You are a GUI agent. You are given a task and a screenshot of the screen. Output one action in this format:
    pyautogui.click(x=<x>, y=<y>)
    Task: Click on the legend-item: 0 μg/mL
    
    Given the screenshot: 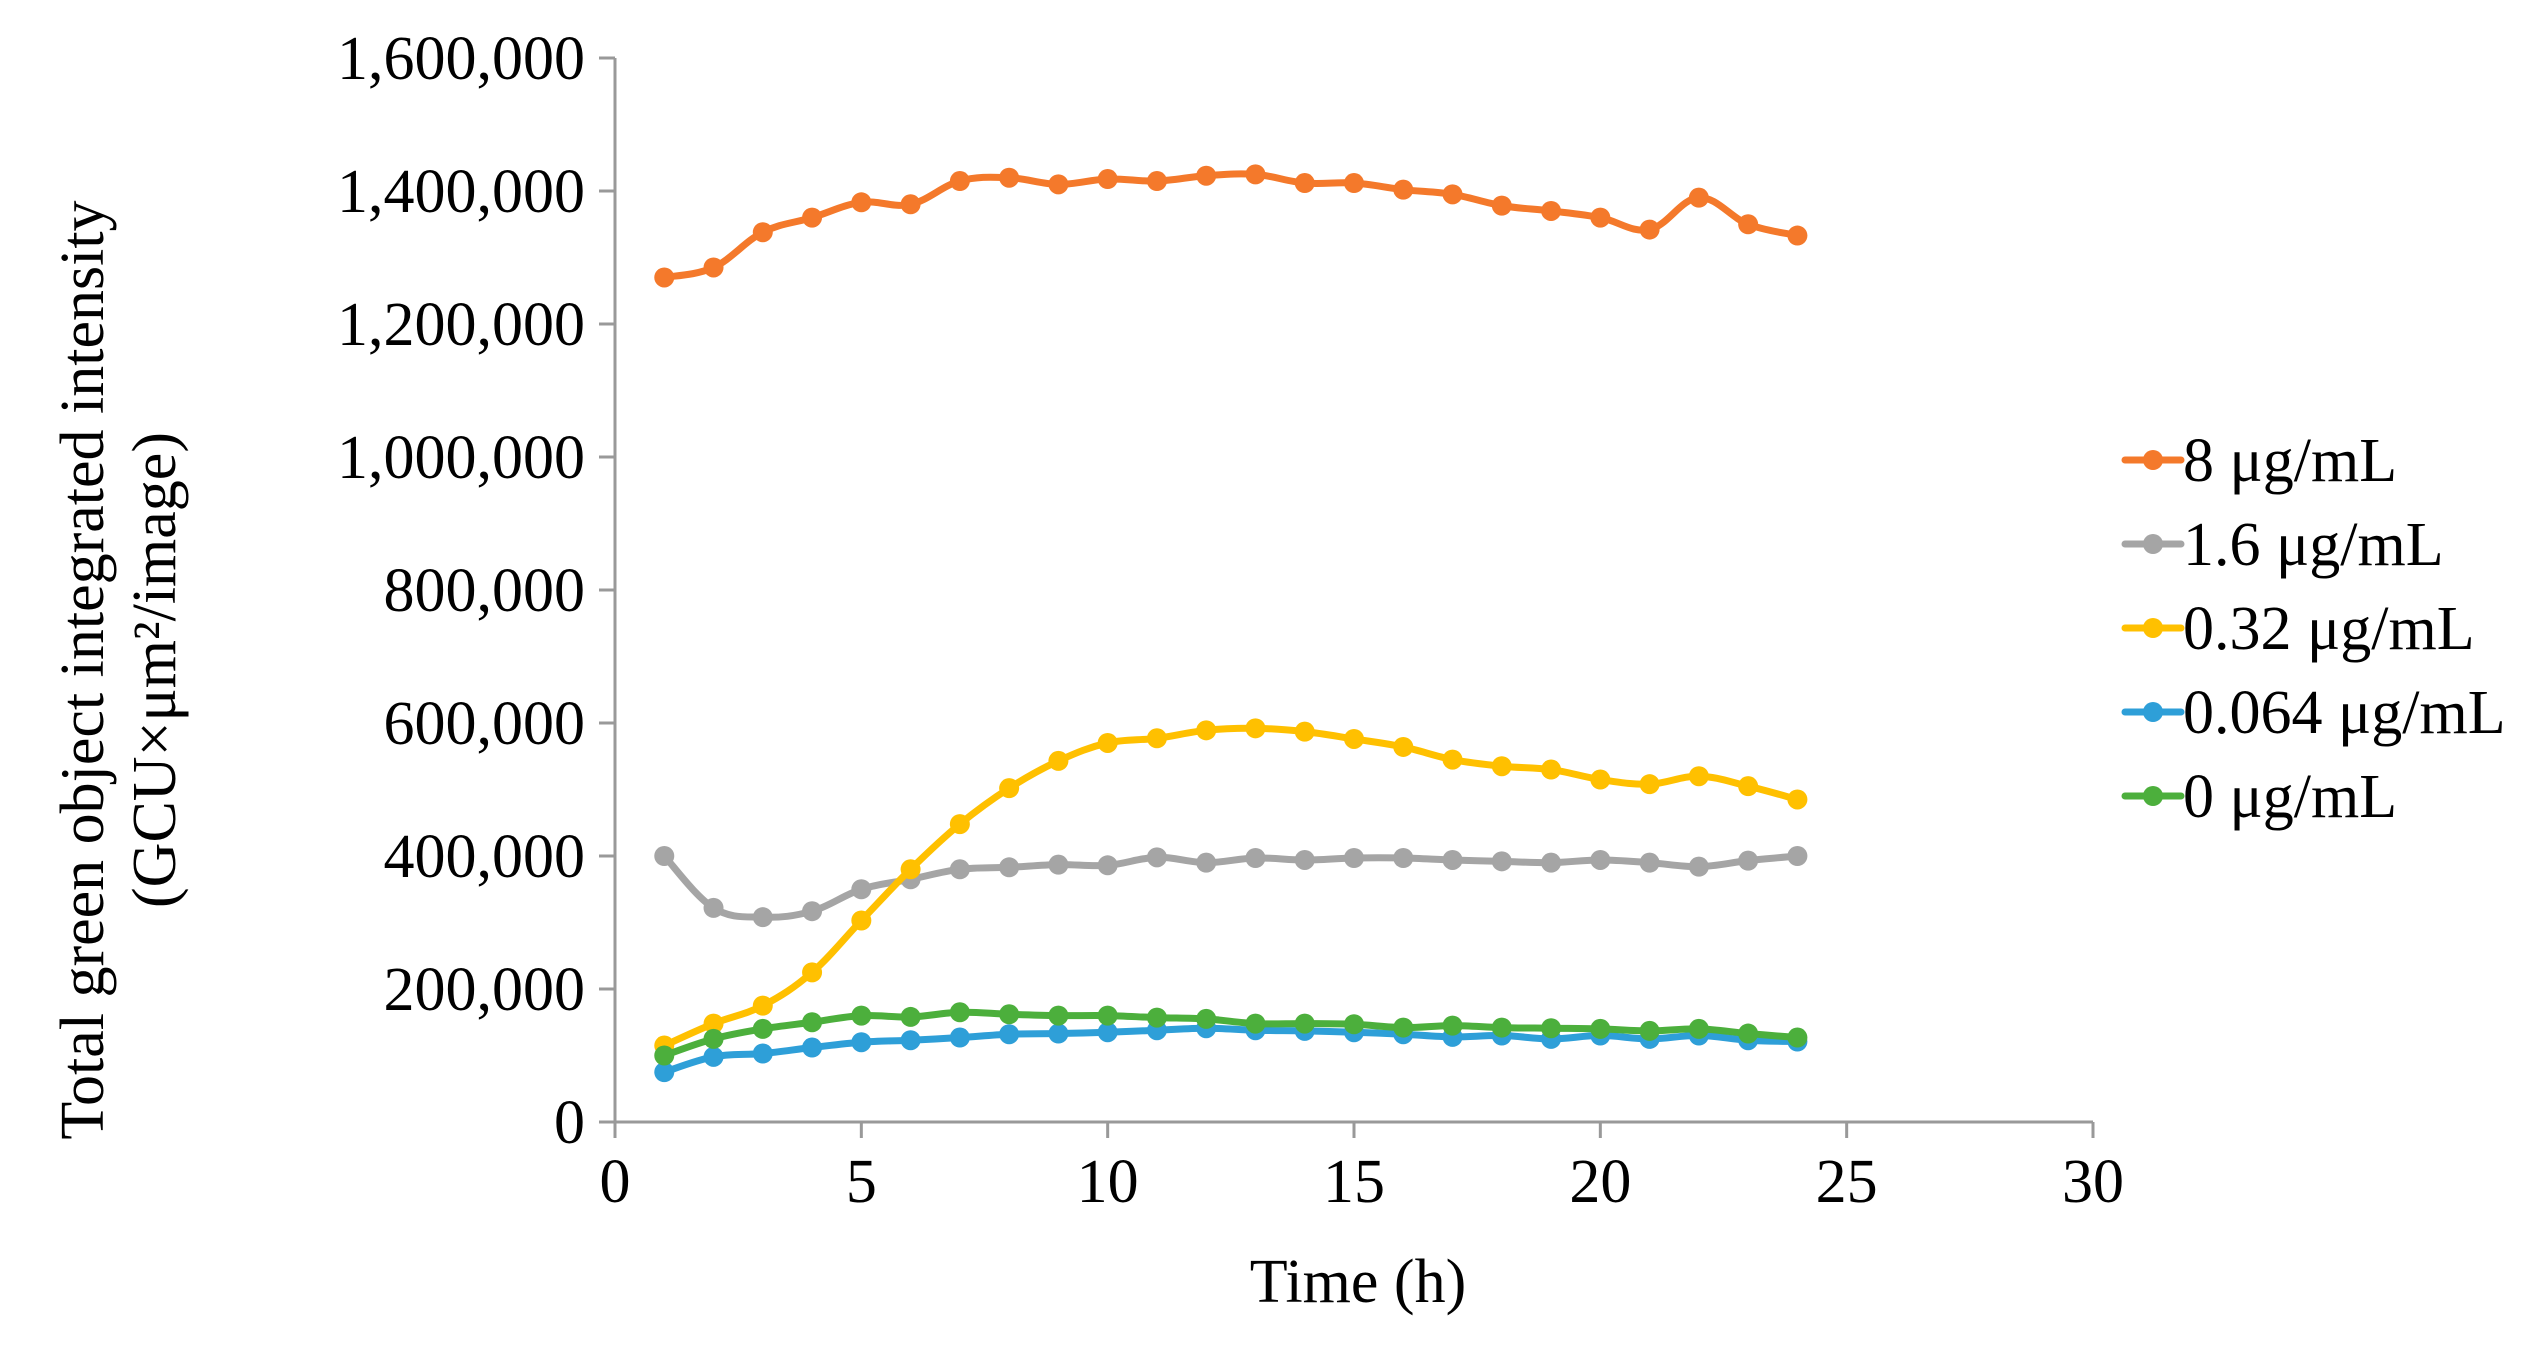 What is the action you would take?
    pyautogui.click(x=2259, y=797)
    